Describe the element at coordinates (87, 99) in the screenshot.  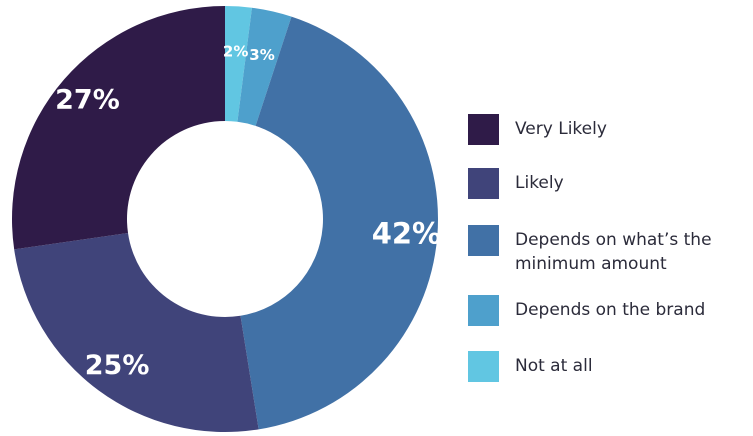
I see `slice-value-label: 27%` at that location.